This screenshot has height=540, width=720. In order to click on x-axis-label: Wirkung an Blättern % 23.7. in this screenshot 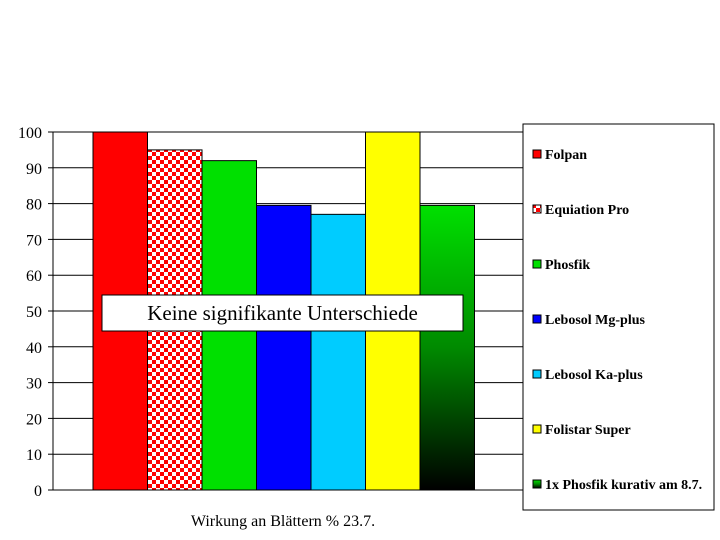, I will do `click(283, 521)`.